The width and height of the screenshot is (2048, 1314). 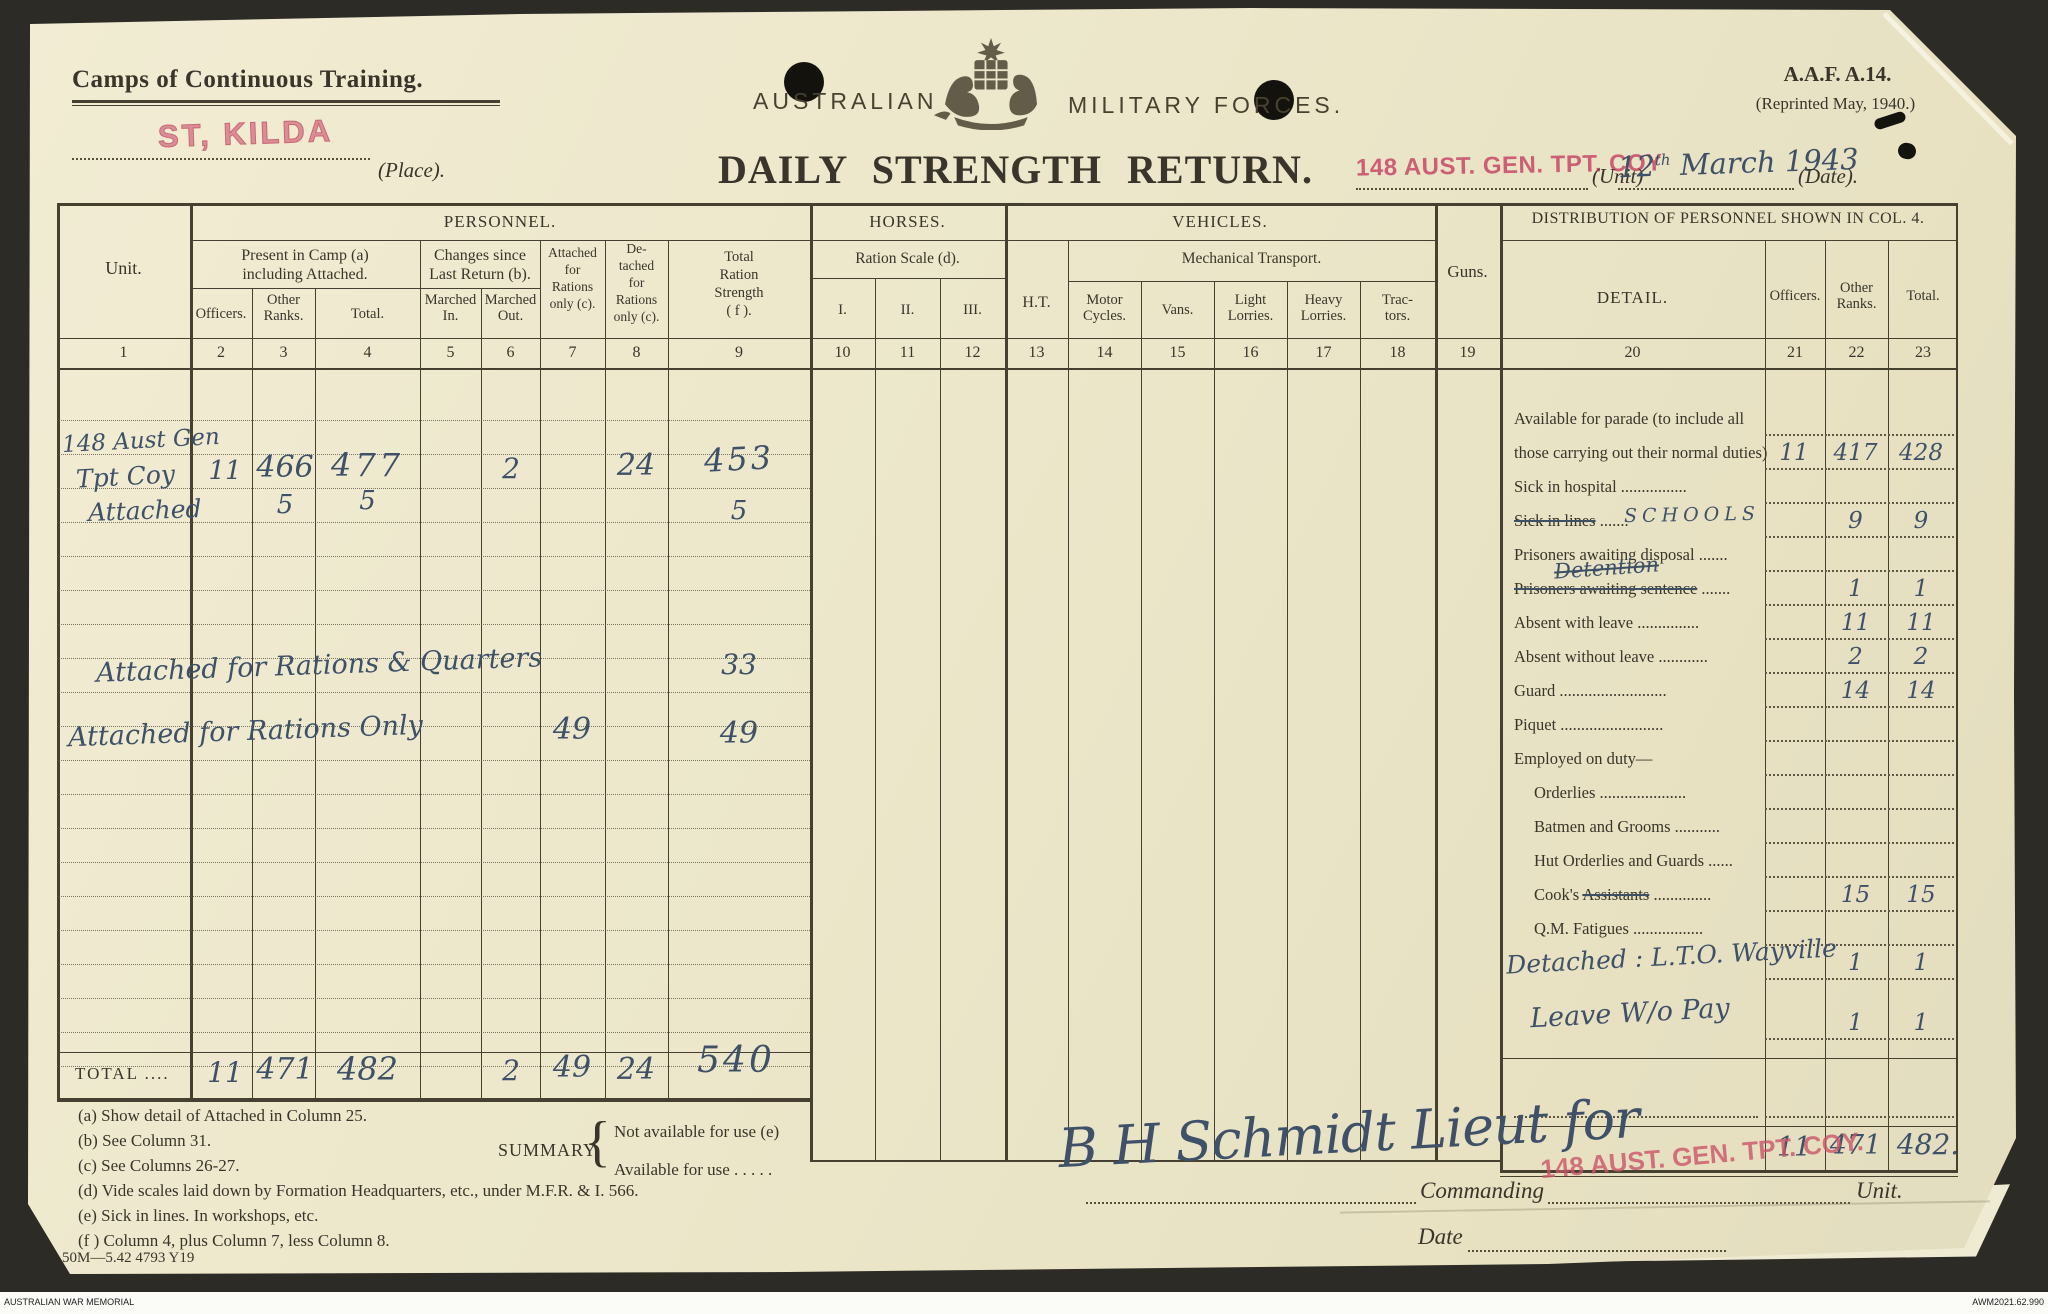 What do you see at coordinates (1855, 1145) in the screenshot?
I see `dist-total-other-ranks: 471` at bounding box center [1855, 1145].